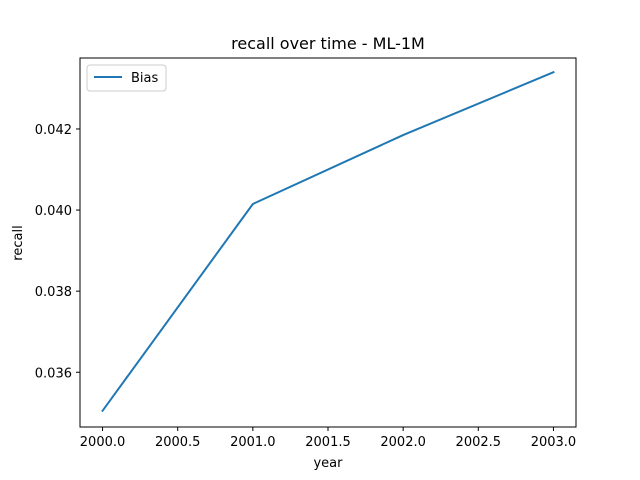  Describe the element at coordinates (103, 442) in the screenshot. I see `x-tick-label: 2000.0` at that location.